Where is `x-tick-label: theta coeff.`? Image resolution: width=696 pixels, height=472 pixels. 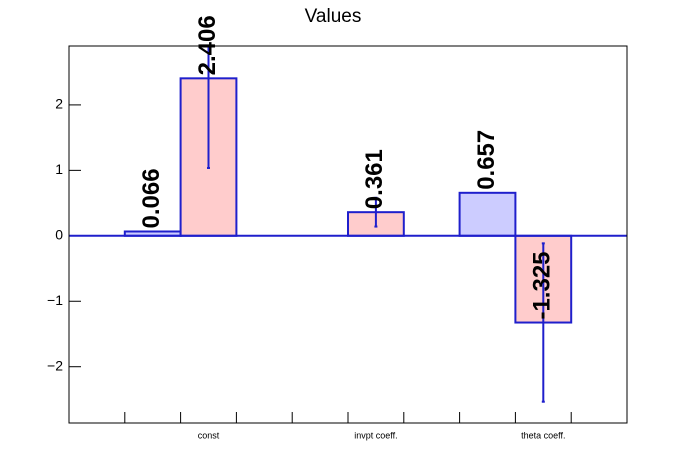
x-tick-label: theta coeff. is located at coordinates (543, 435).